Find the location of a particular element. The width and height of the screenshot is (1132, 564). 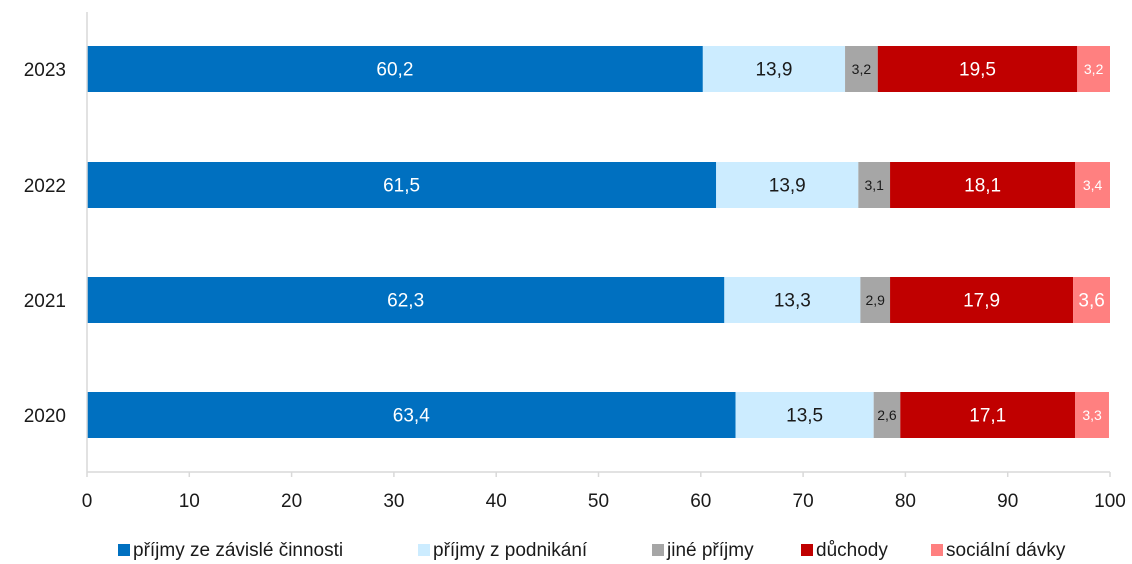

data-label: 2,6 is located at coordinates (887, 415).